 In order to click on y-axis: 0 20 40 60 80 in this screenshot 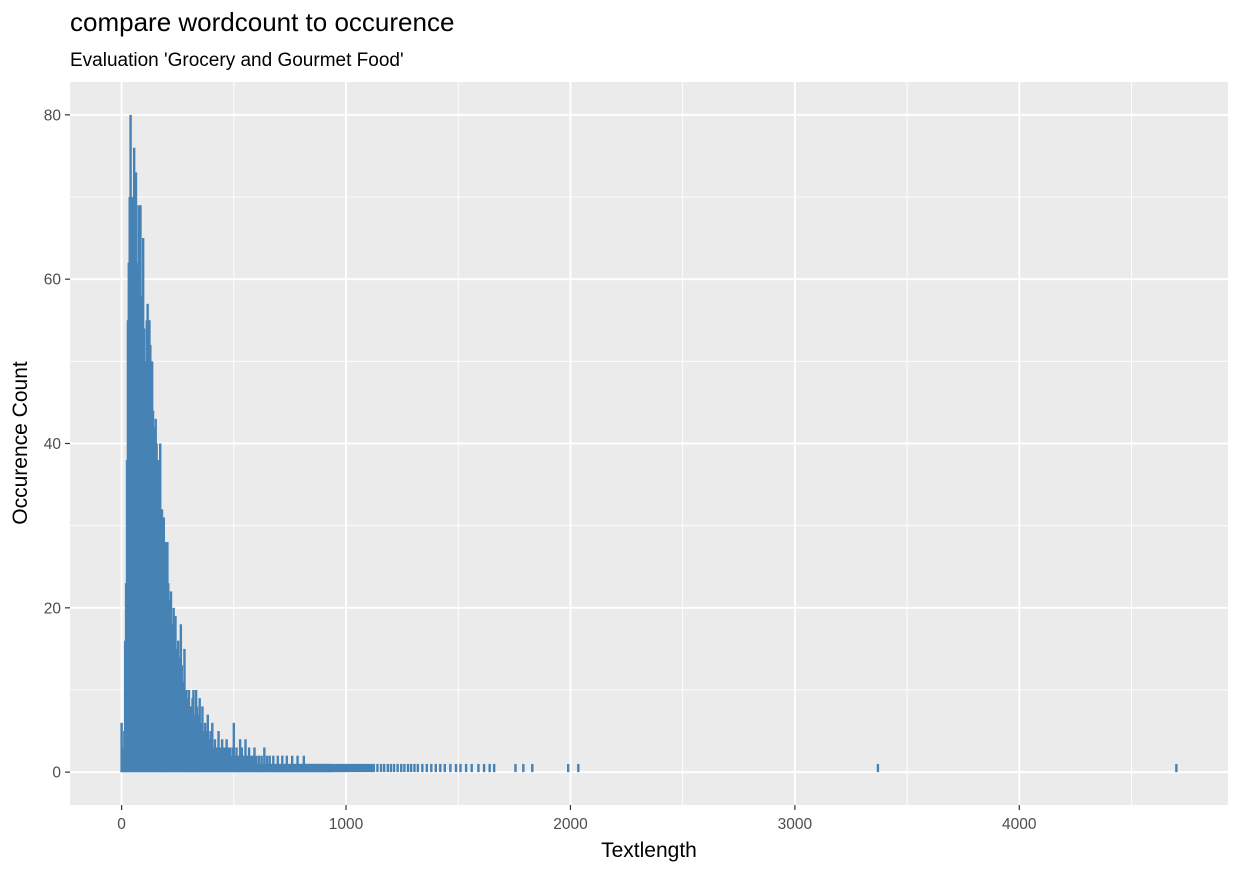, I will do `click(57, 444)`.